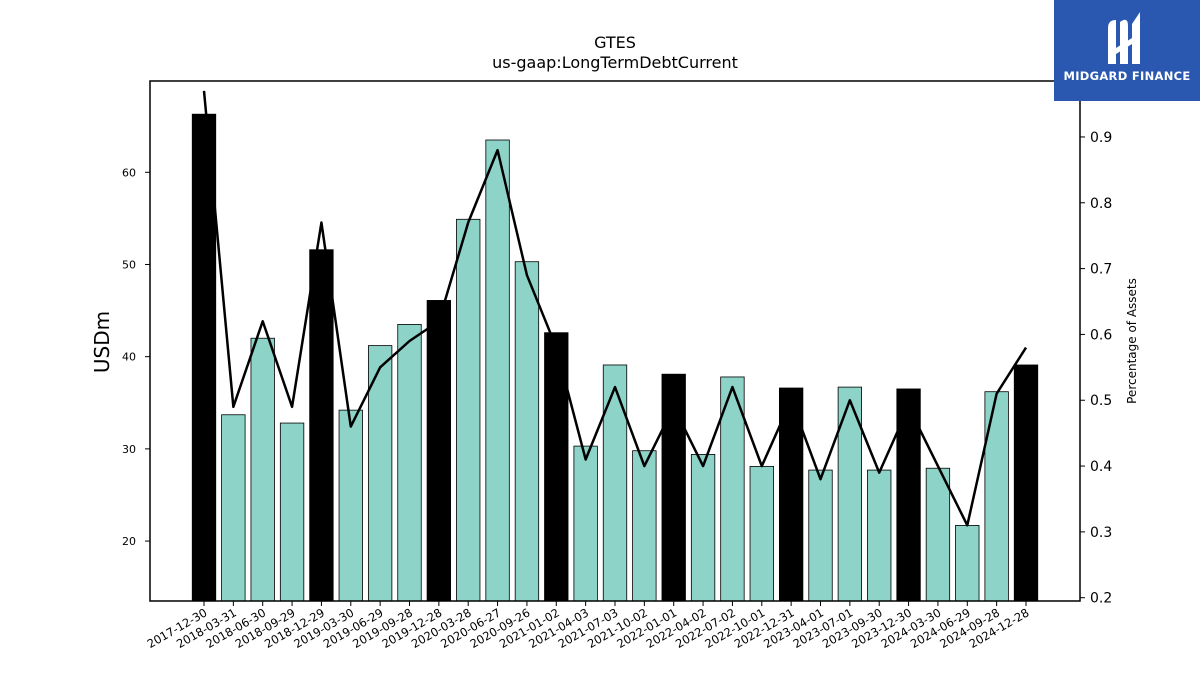 Image resolution: width=1200 pixels, height=675 pixels. What do you see at coordinates (1101, 270) in the screenshot?
I see `y2-tick-label: 0.7` at bounding box center [1101, 270].